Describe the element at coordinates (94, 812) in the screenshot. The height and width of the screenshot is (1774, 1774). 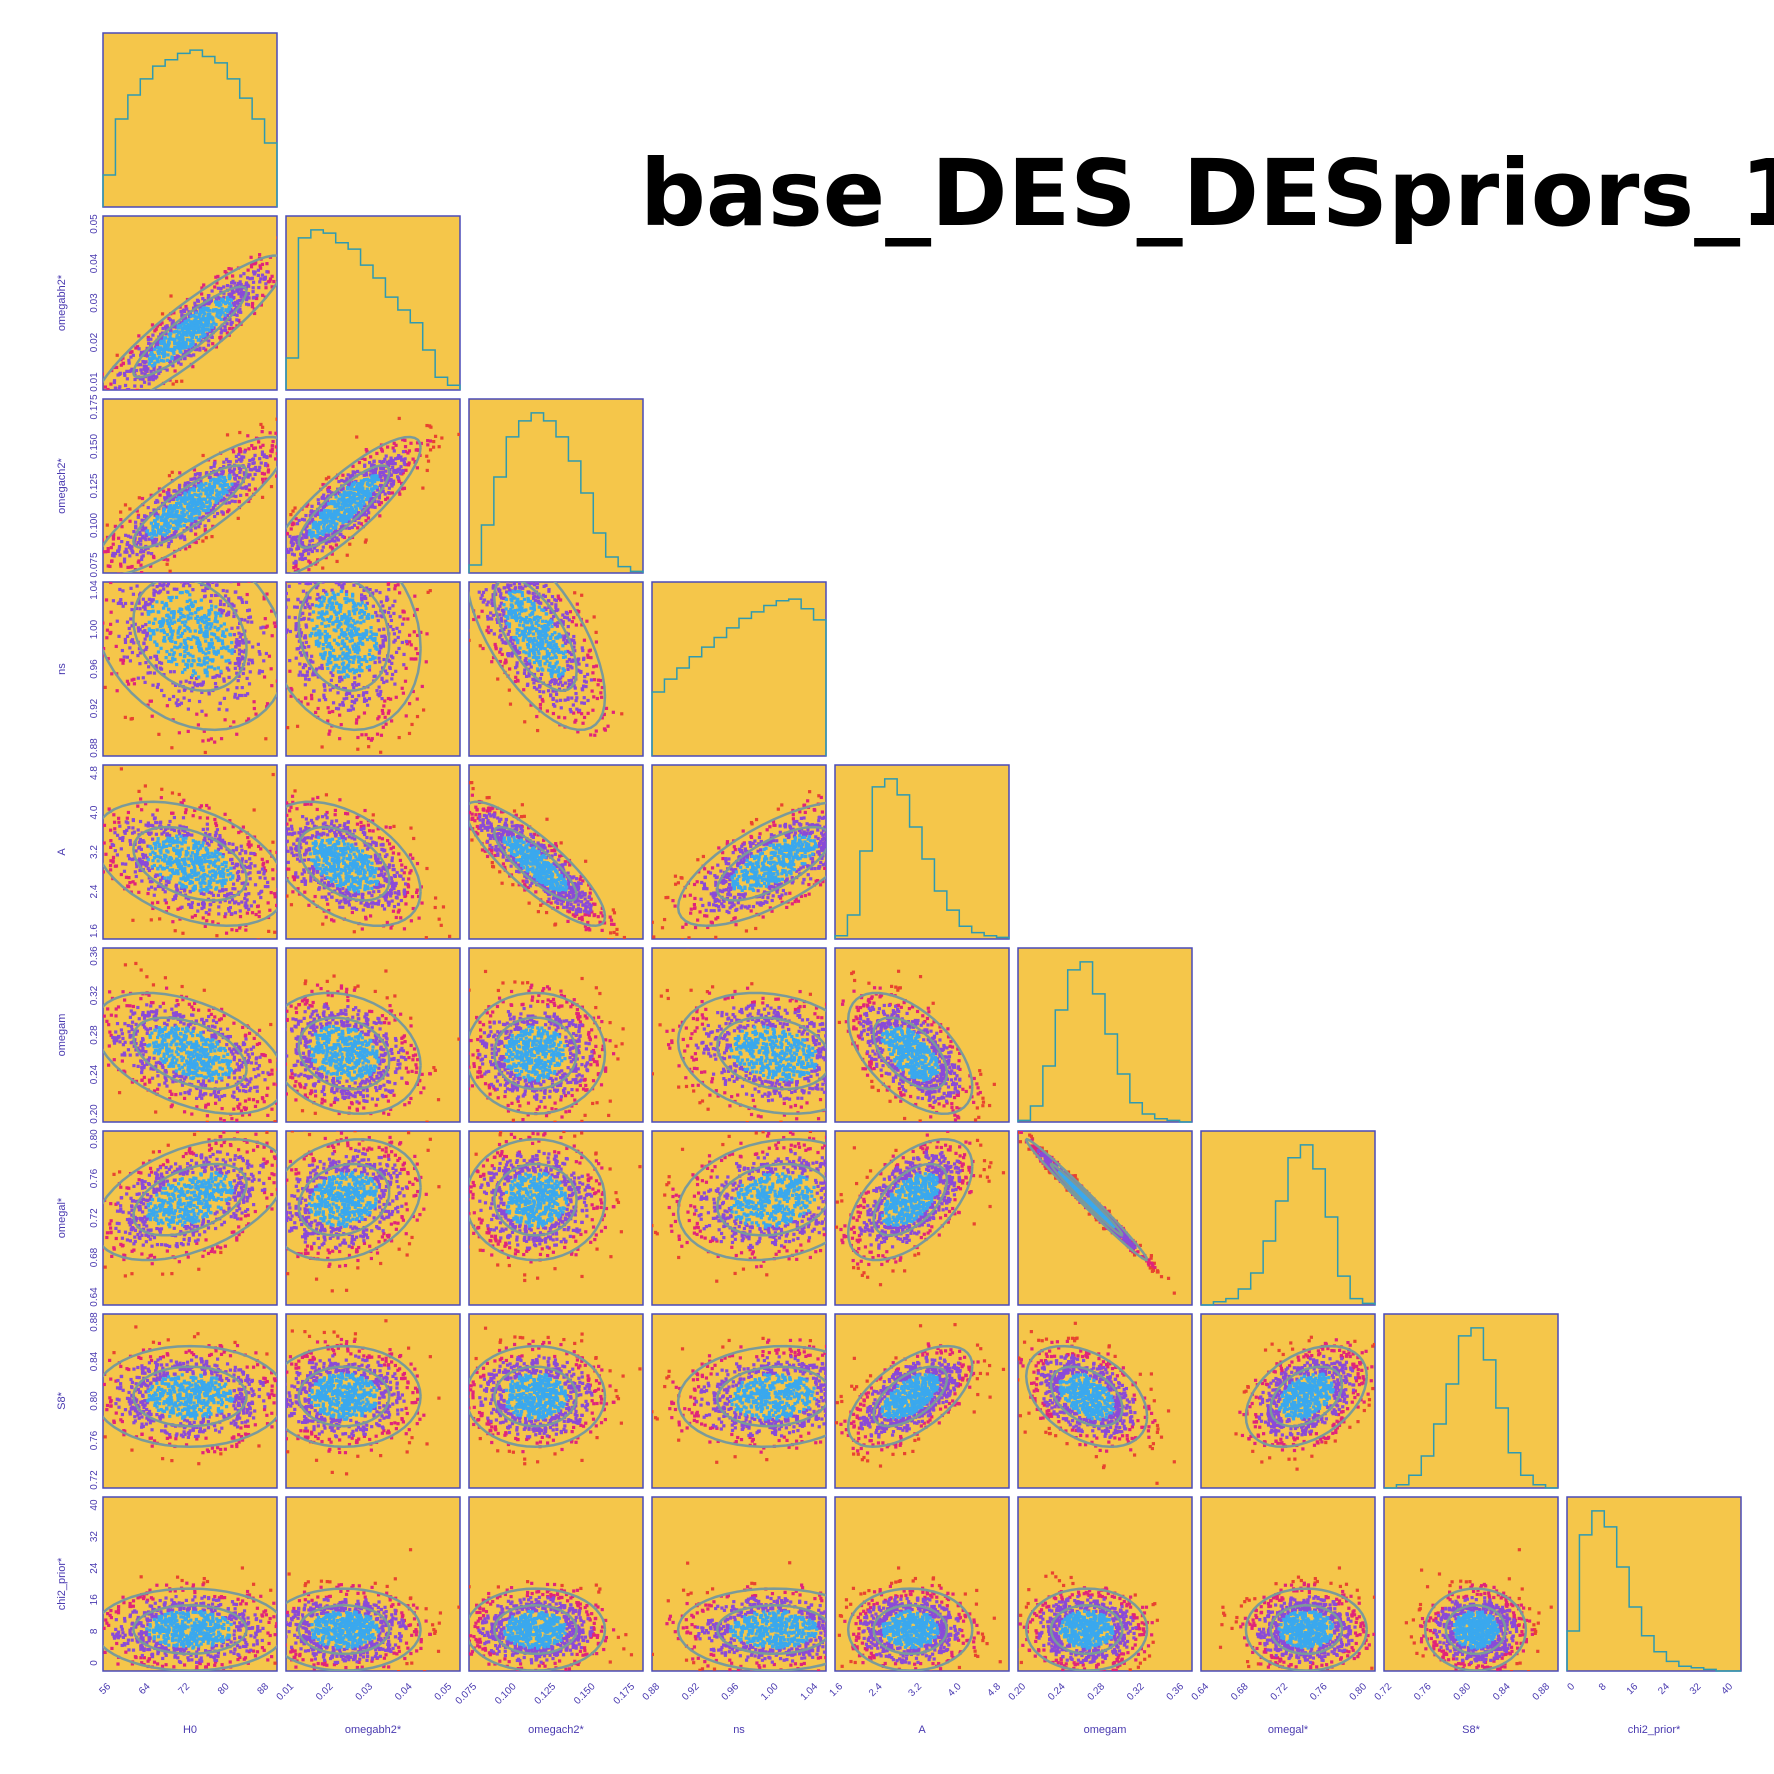
I see `y-tick-label: 4.0` at that location.